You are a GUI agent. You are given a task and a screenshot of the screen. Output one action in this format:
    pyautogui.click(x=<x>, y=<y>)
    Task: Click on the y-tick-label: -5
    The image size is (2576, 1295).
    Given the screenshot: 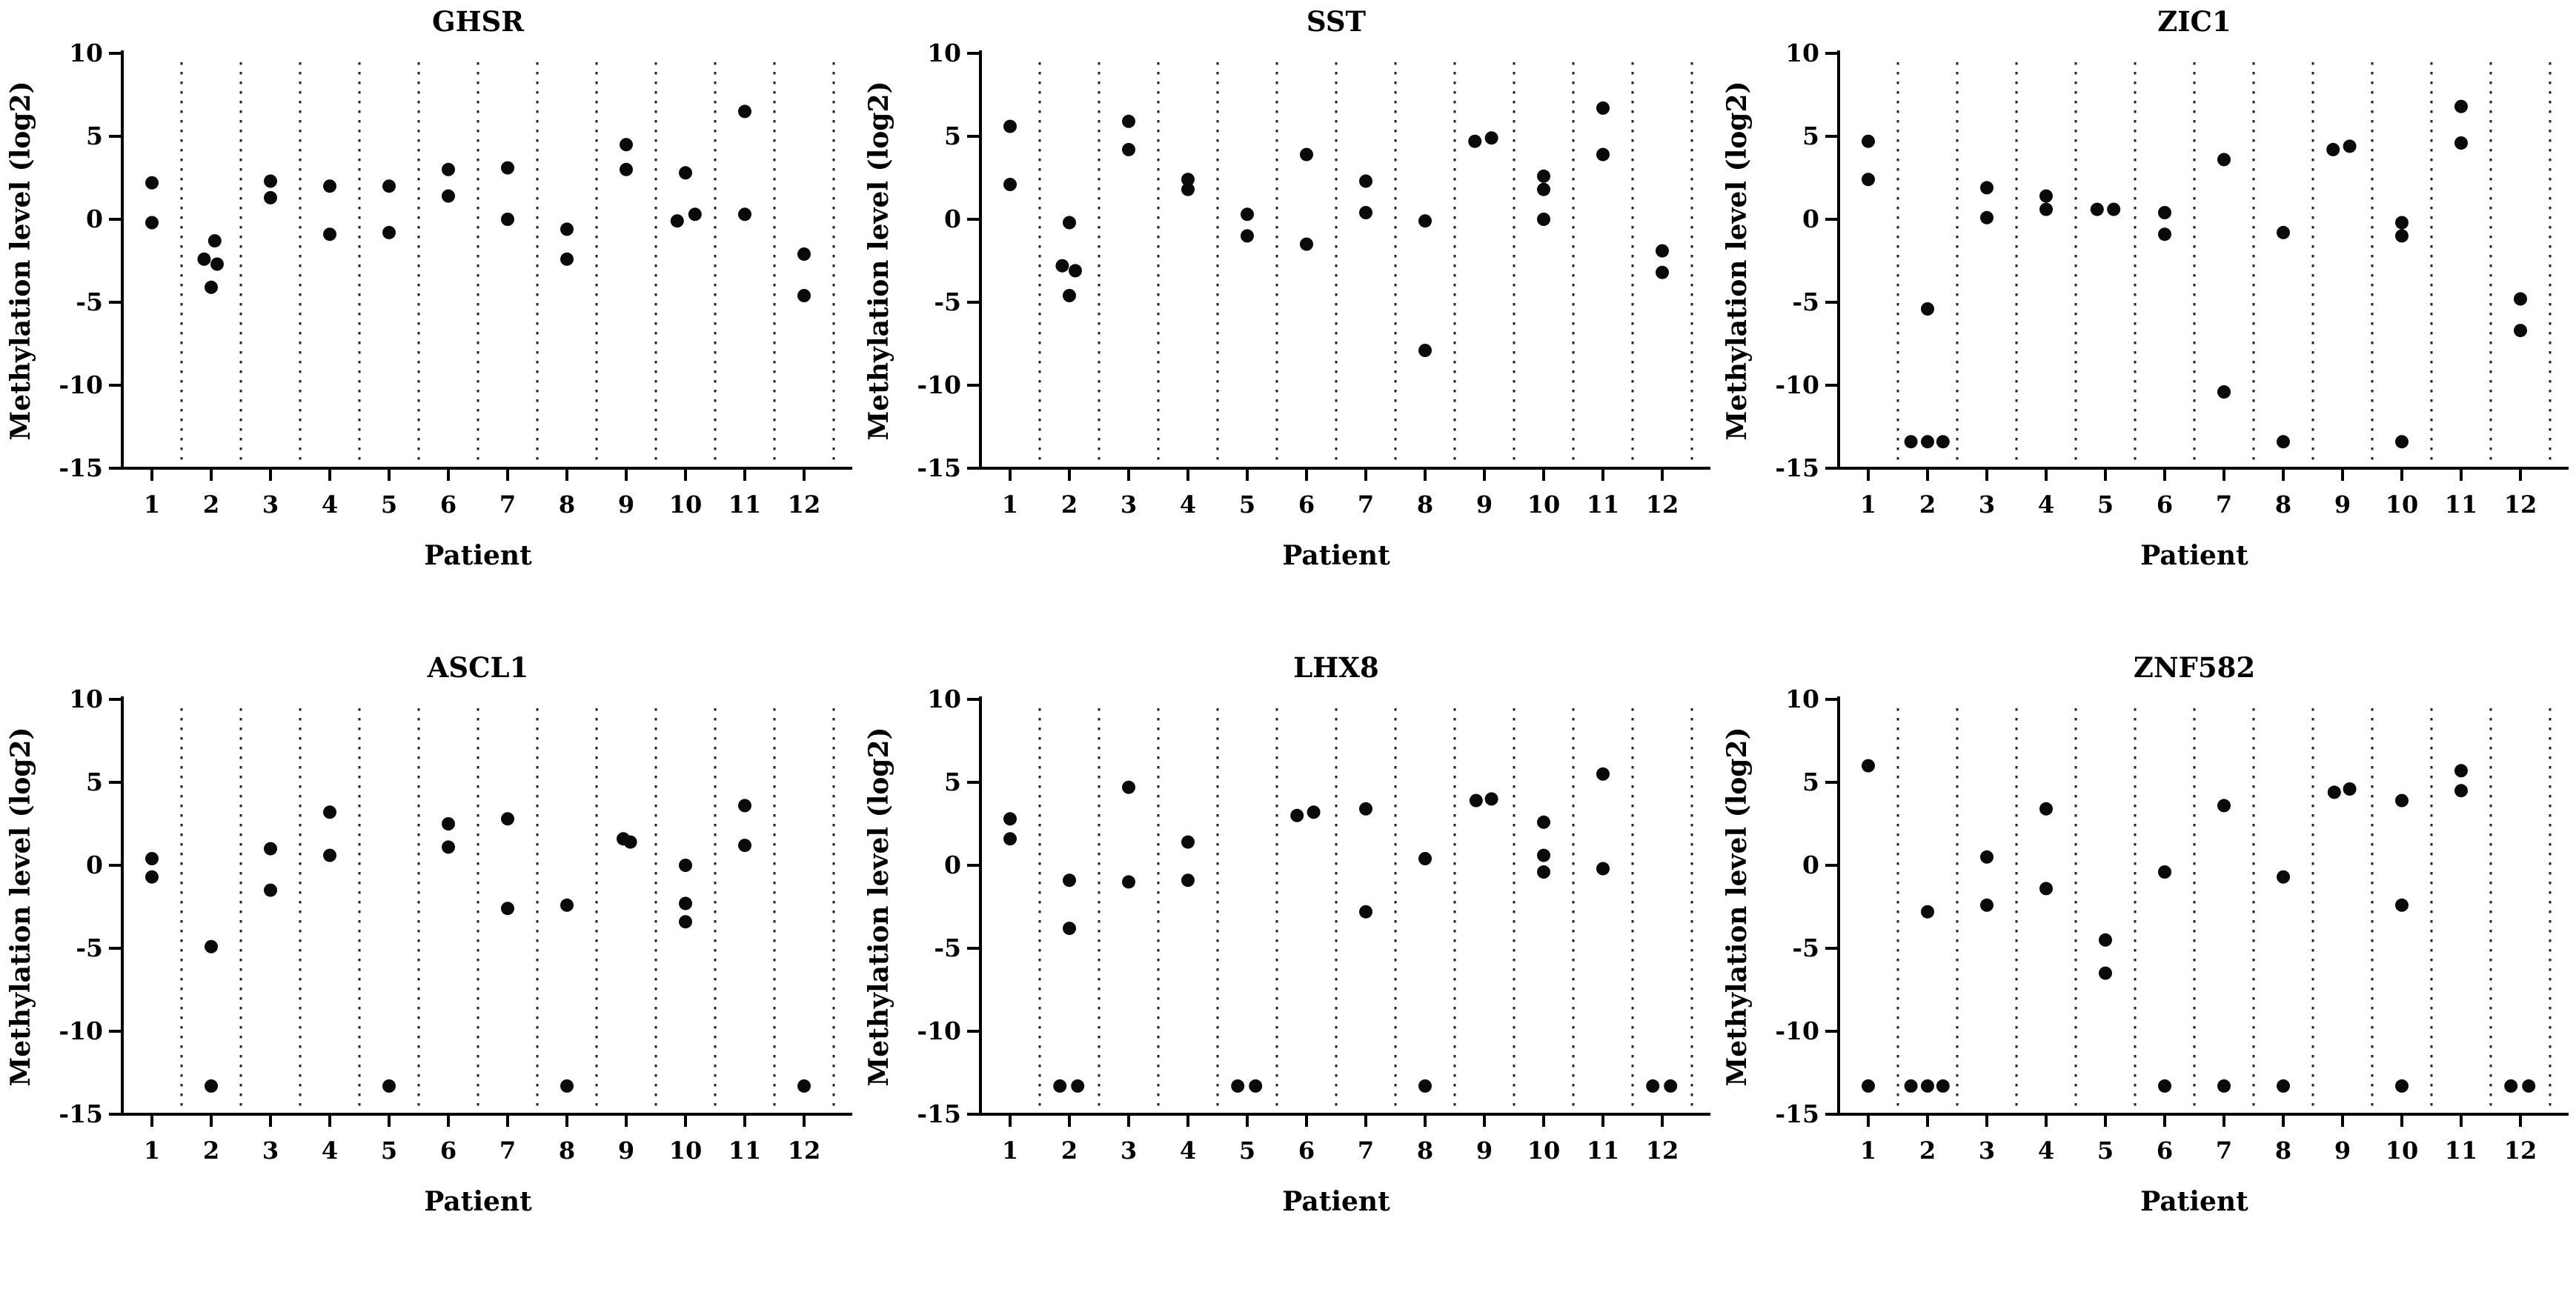 What is the action you would take?
    pyautogui.click(x=948, y=302)
    